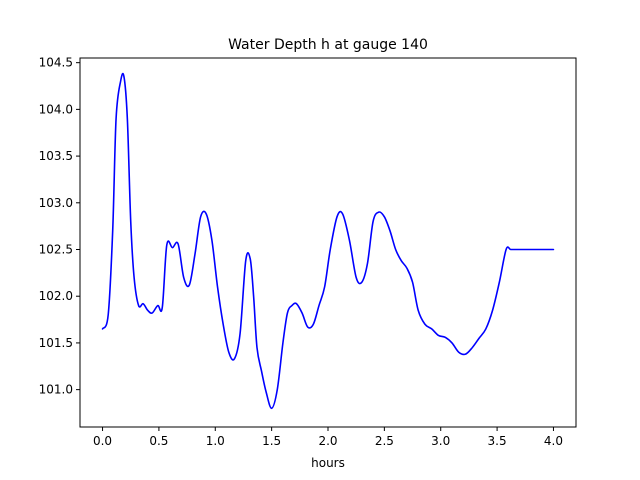  Describe the element at coordinates (102, 441) in the screenshot. I see `x-tick-label: 0.0` at that location.